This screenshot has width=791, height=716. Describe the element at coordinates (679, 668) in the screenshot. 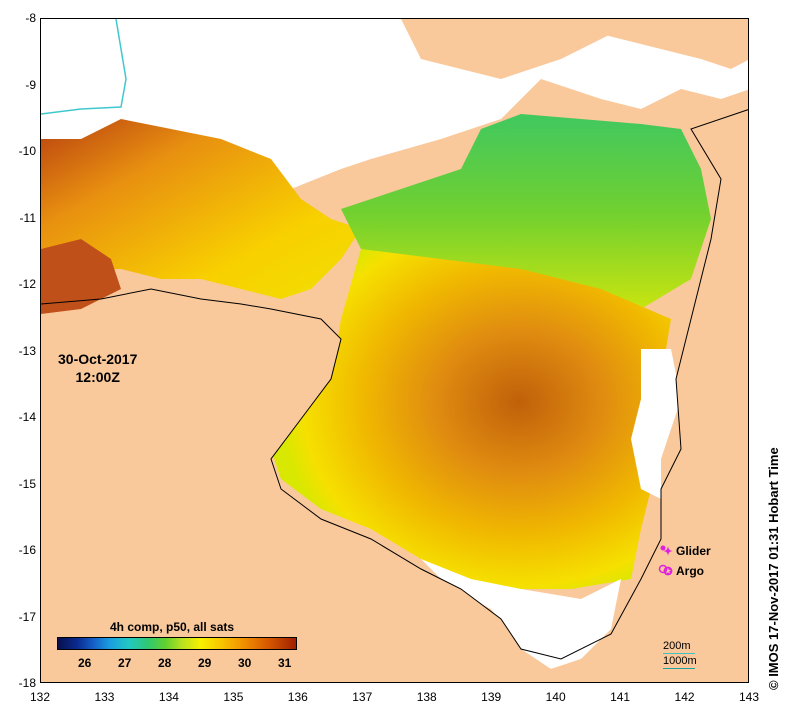

I see `depth-1000m-line` at that location.